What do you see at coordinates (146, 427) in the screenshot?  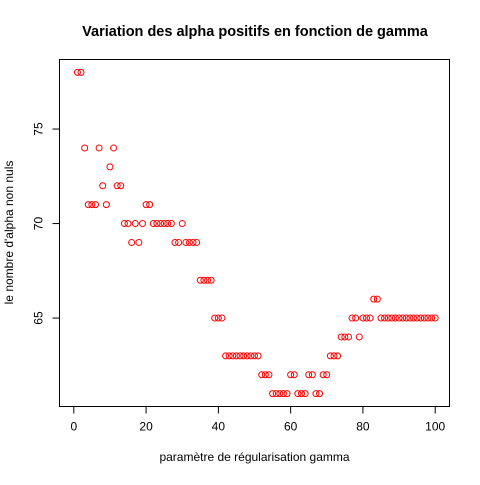 I see `x-tick-label: 20` at bounding box center [146, 427].